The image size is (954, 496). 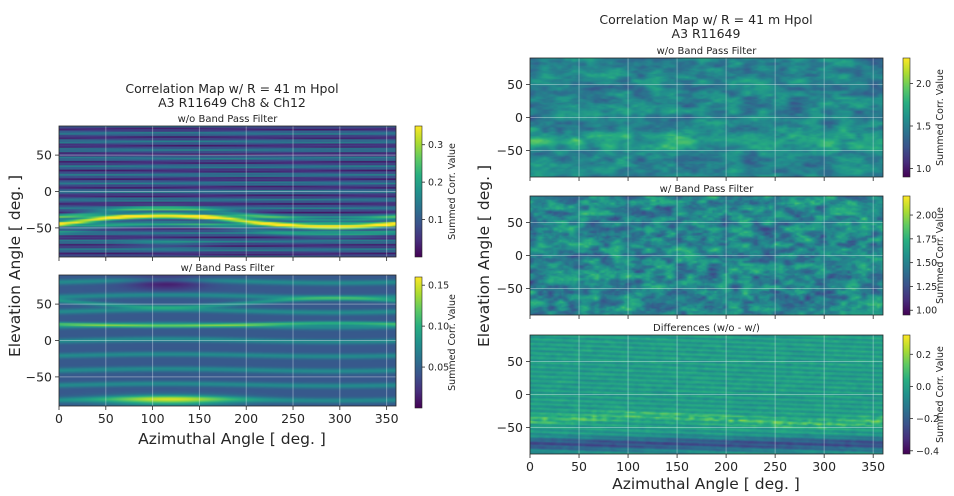 What do you see at coordinates (438, 286) in the screenshot?
I see `colorbar-tick-label: 0.15` at bounding box center [438, 286].